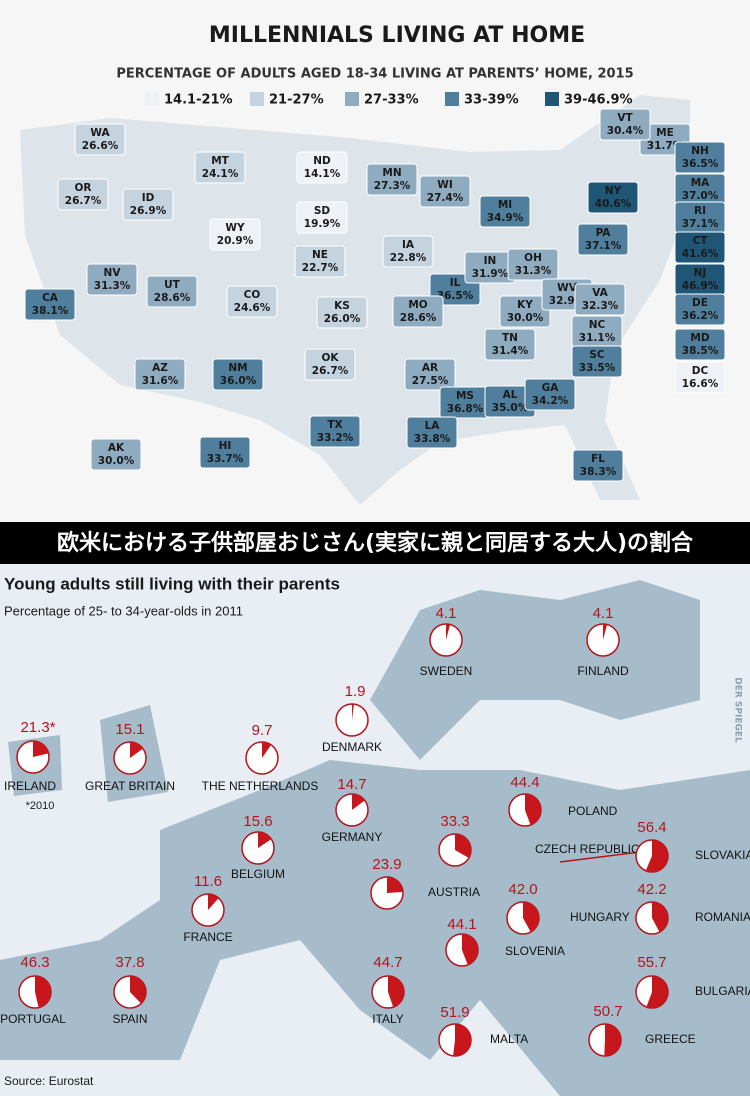  I want to click on state-value: 31.4%, so click(510, 351).